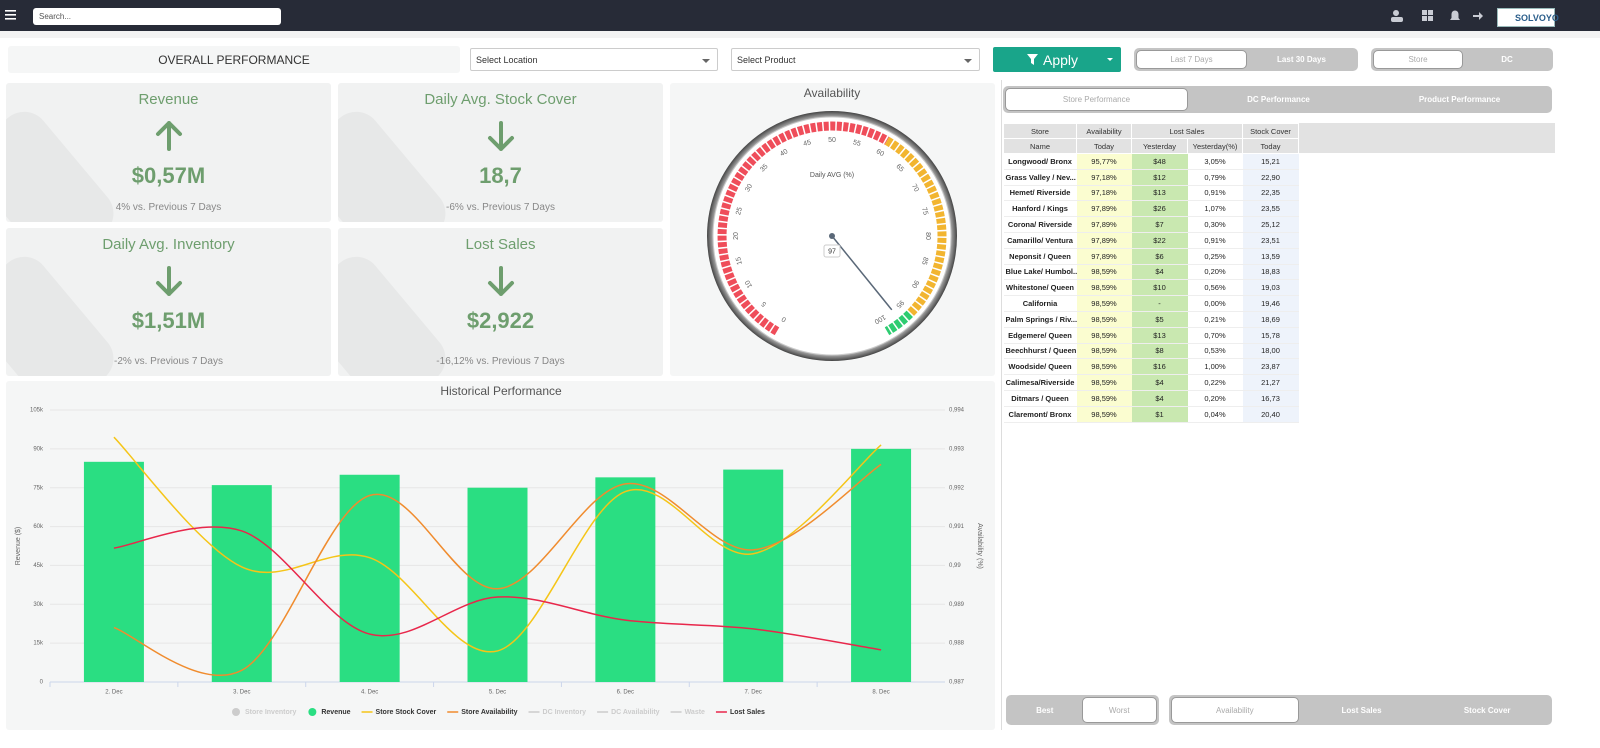 The image size is (1600, 748). What do you see at coordinates (1270, 414) in the screenshot?
I see `table-cell: 20,40` at bounding box center [1270, 414].